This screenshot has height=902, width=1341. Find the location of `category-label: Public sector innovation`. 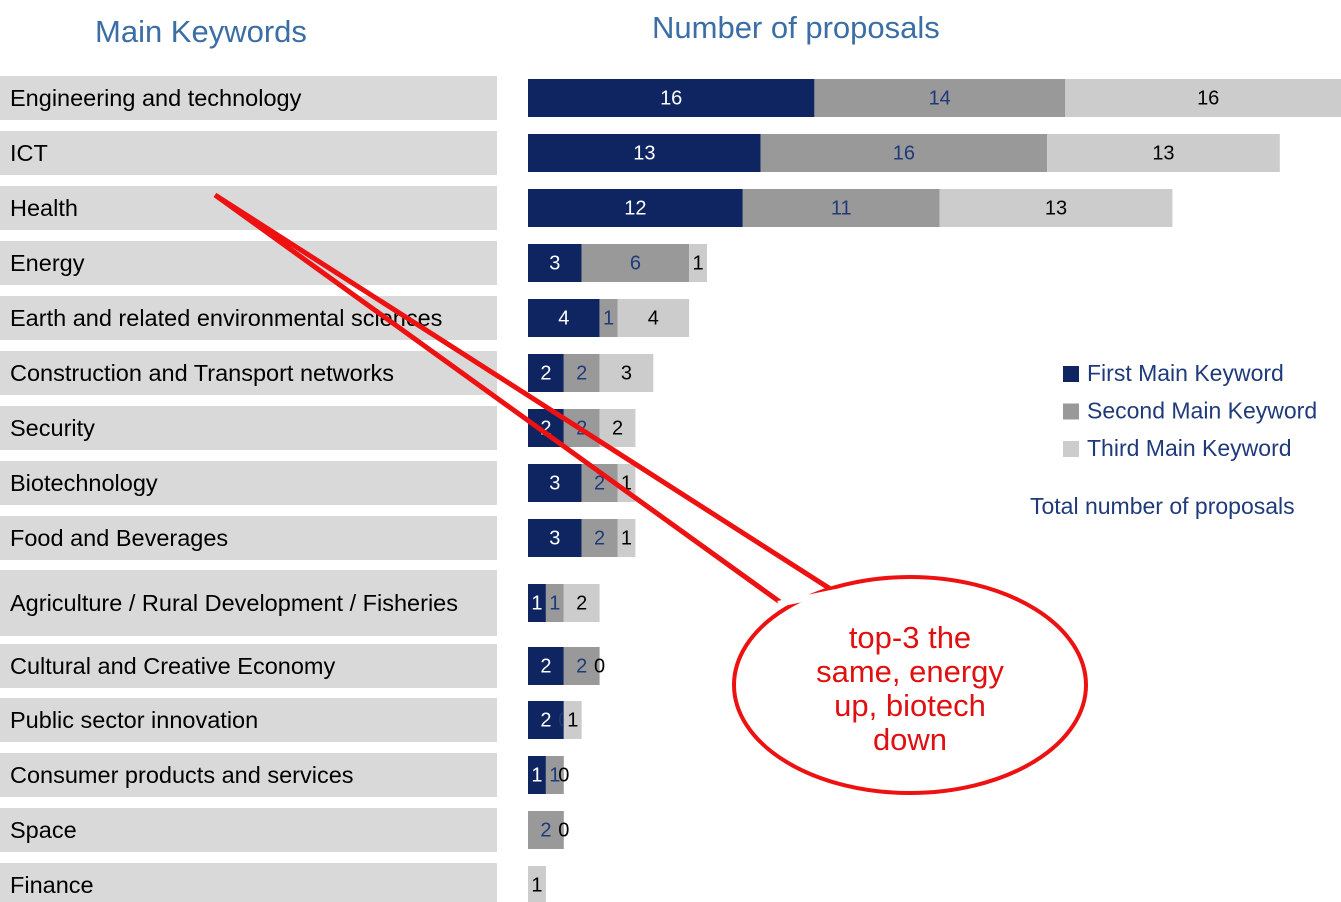

category-label: Public sector innovation is located at coordinates (248, 720).